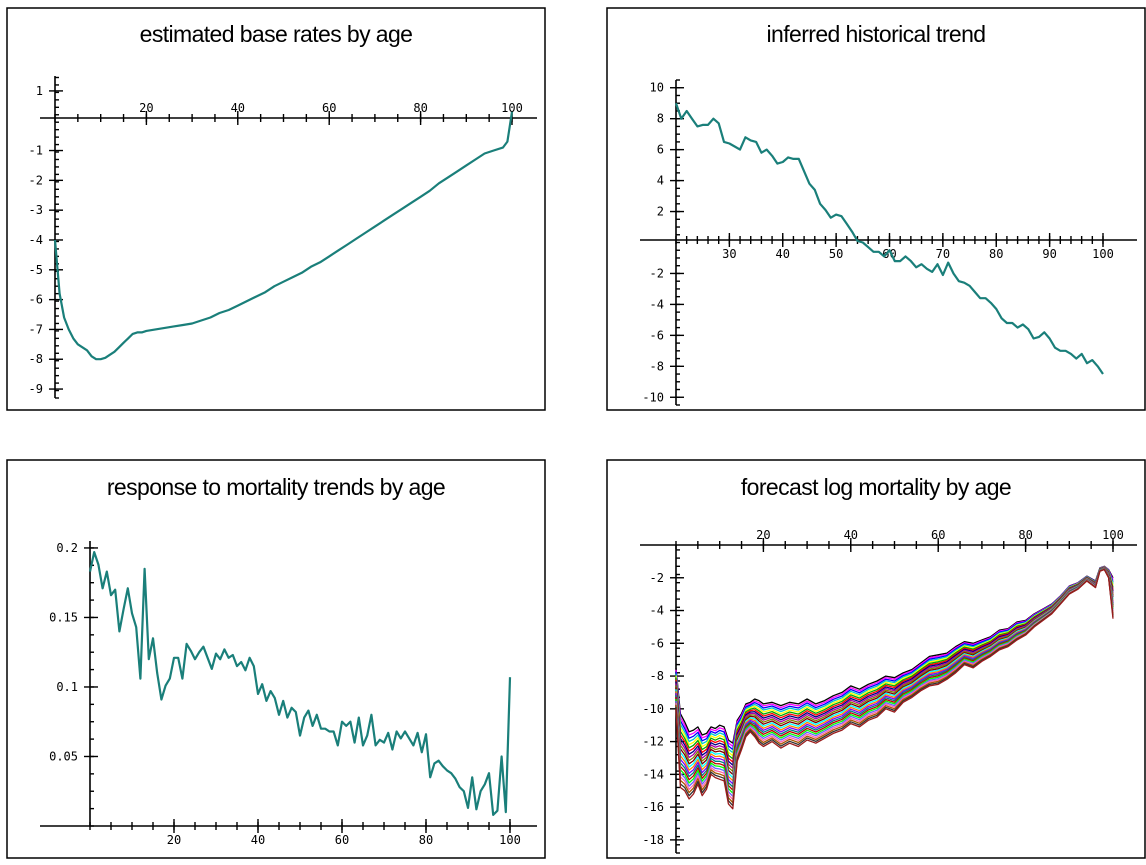 This screenshot has height=865, width=1146. What do you see at coordinates (660, 150) in the screenshot?
I see `y-tick-label: 6` at bounding box center [660, 150].